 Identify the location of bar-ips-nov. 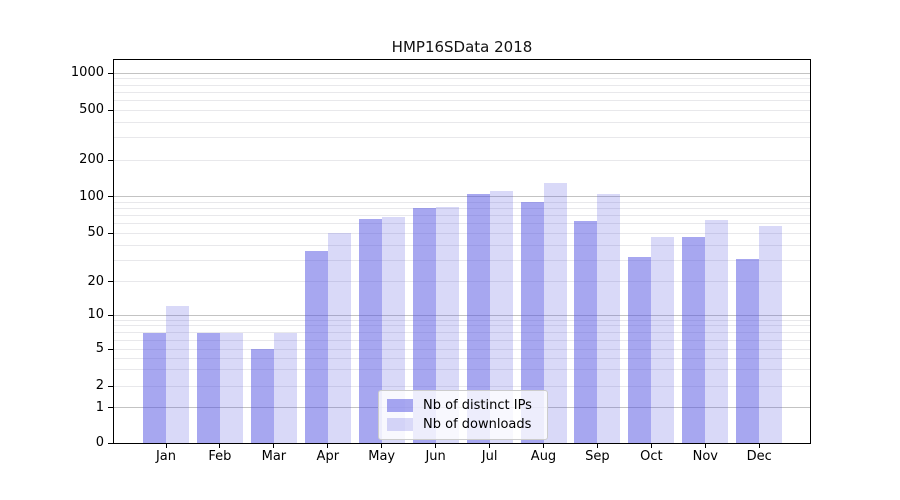
(694, 339).